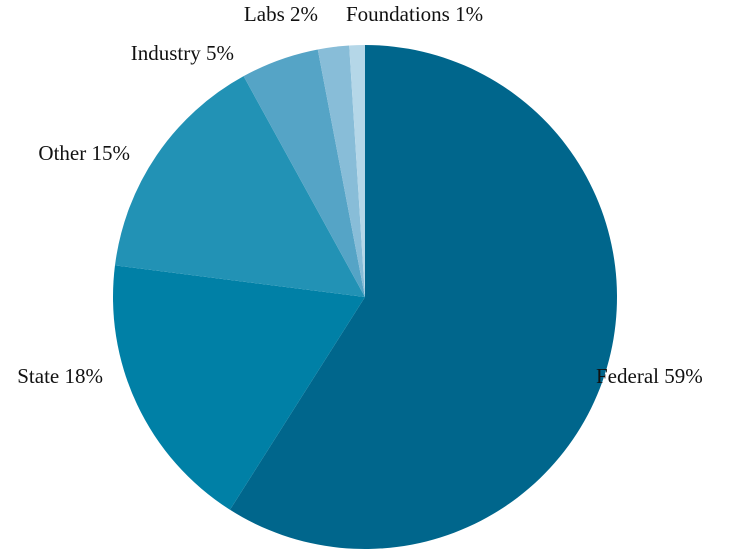 The image size is (745, 550). I want to click on slice-value: 15%, so click(111, 153).